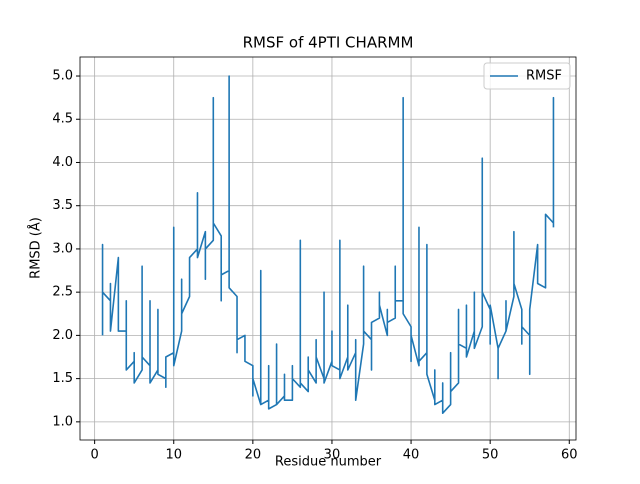 Image resolution: width=640 pixels, height=484 pixels. I want to click on x-axis-label: Residue number, so click(328, 462).